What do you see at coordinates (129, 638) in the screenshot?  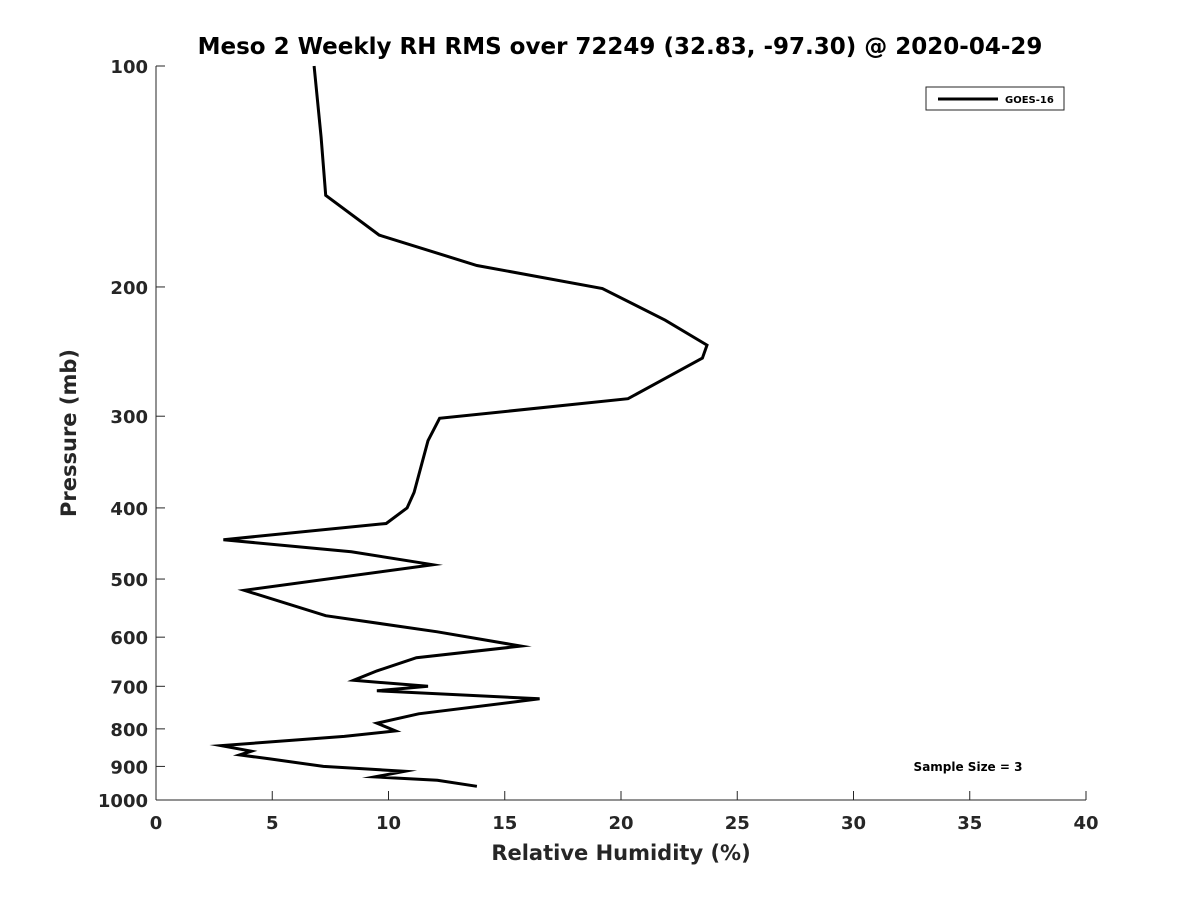 I see `y-tick-label: 600` at bounding box center [129, 638].